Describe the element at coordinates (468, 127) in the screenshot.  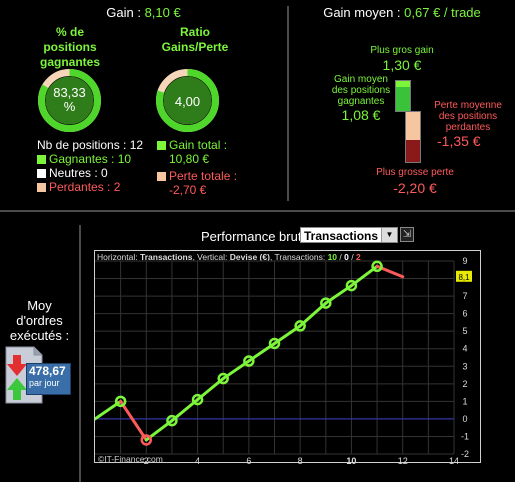
I see `pm-line: perdantes` at that location.